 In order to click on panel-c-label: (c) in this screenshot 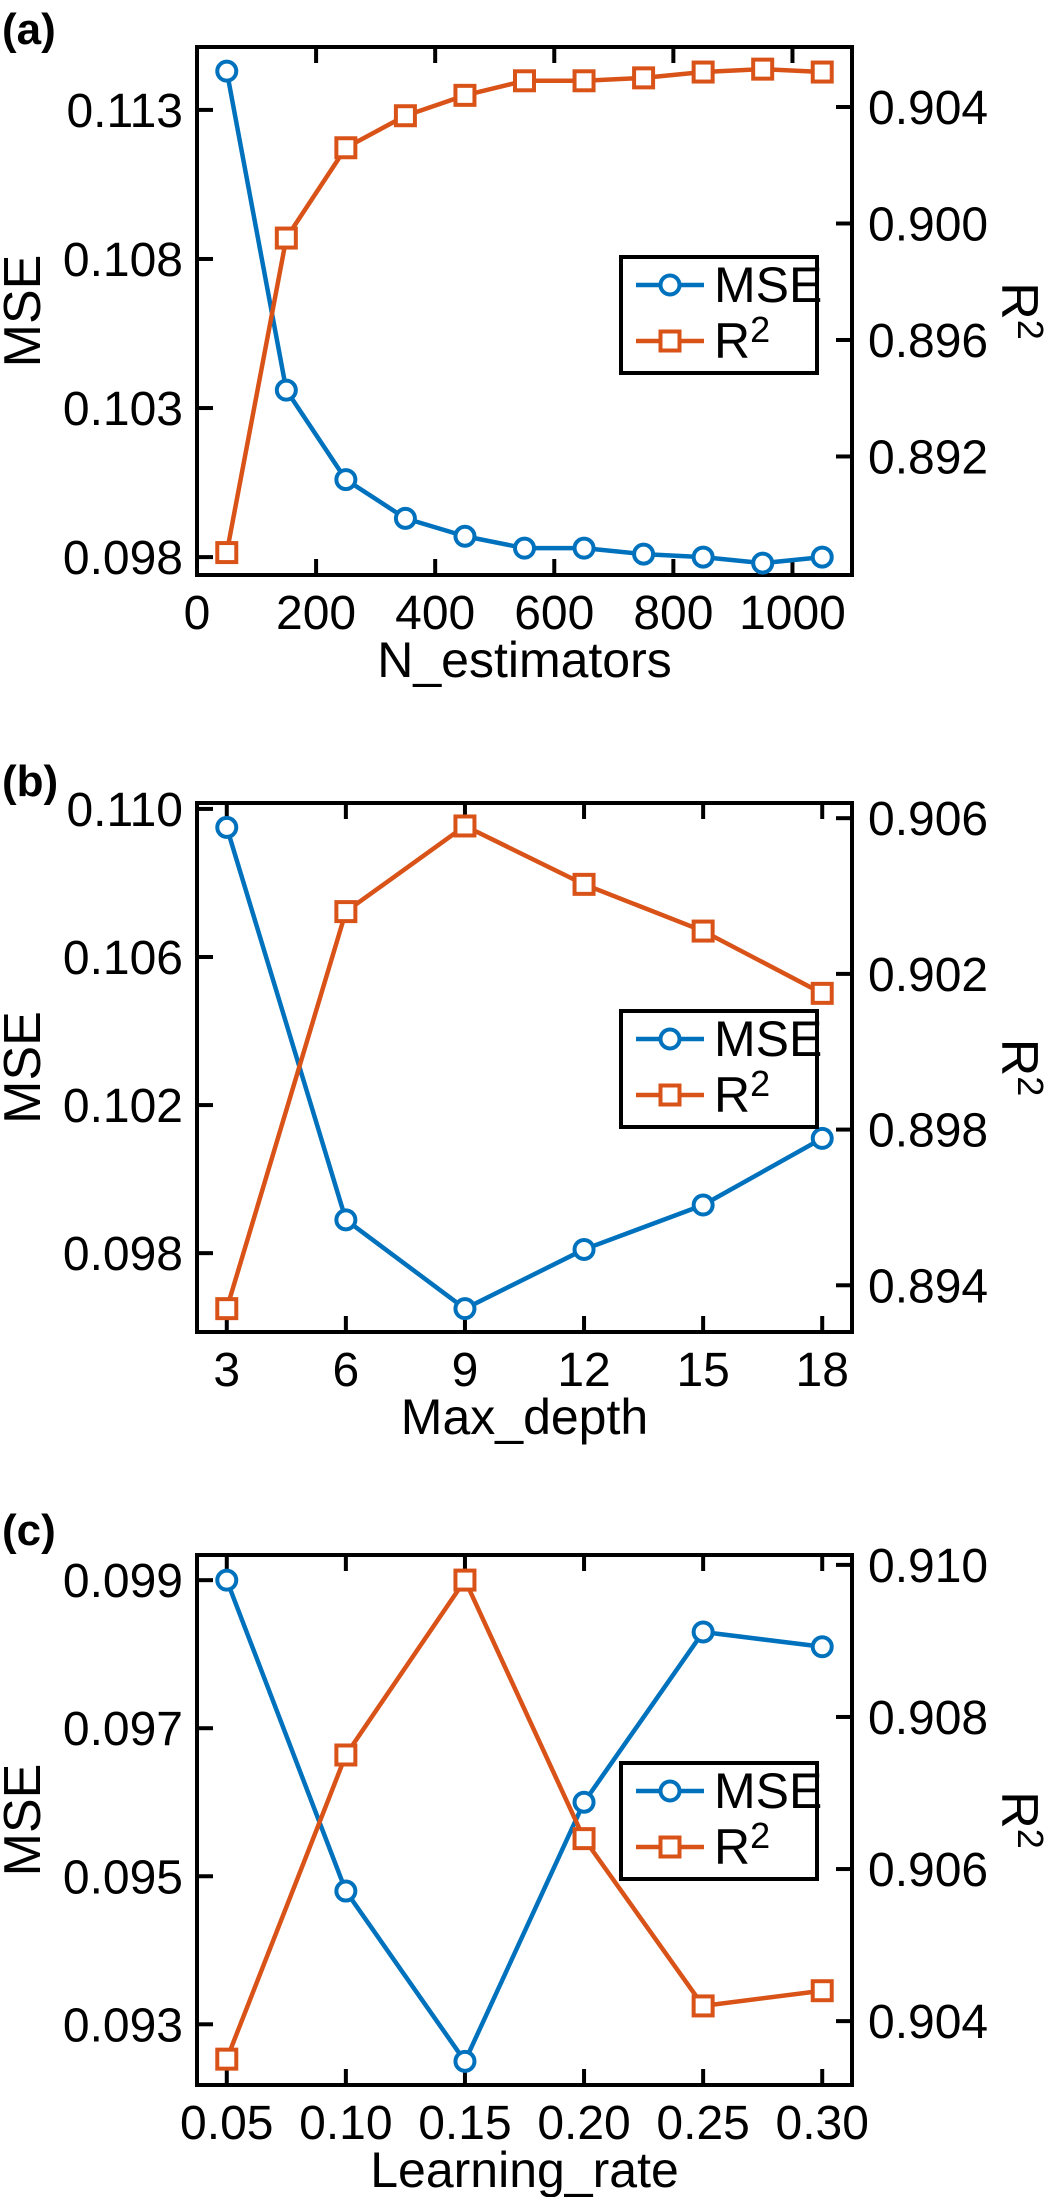, I will do `click(29, 1530)`.